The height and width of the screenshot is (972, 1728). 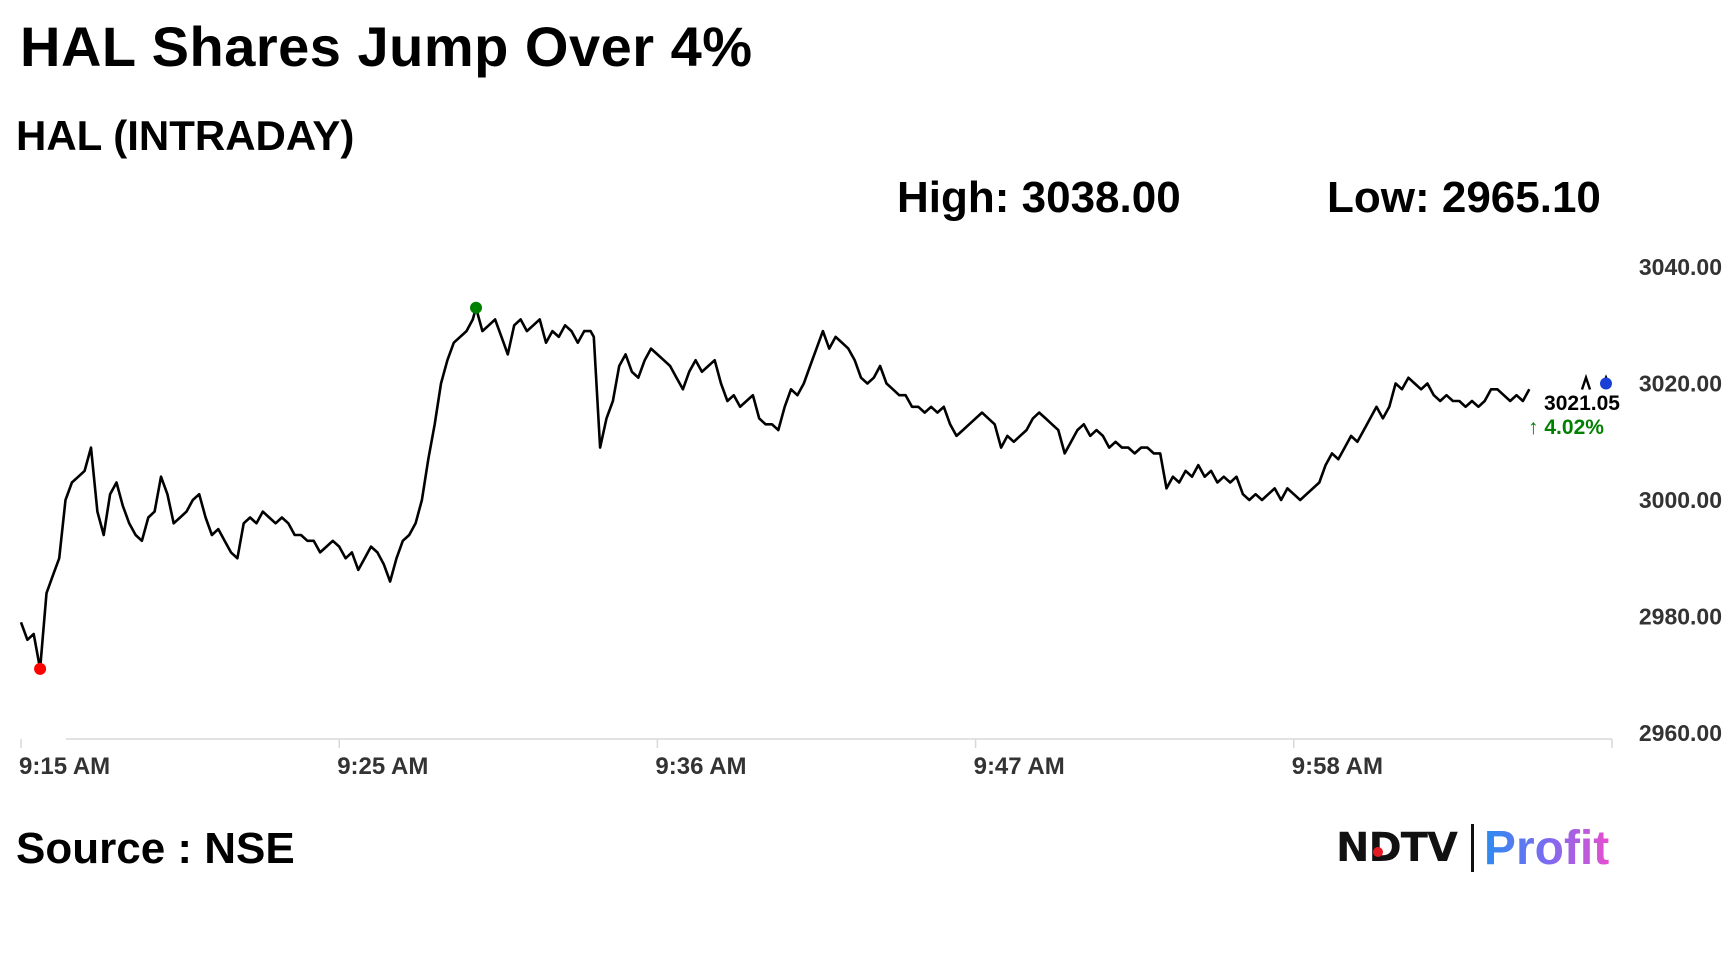 I want to click on last-point-marker, so click(x=1606, y=383).